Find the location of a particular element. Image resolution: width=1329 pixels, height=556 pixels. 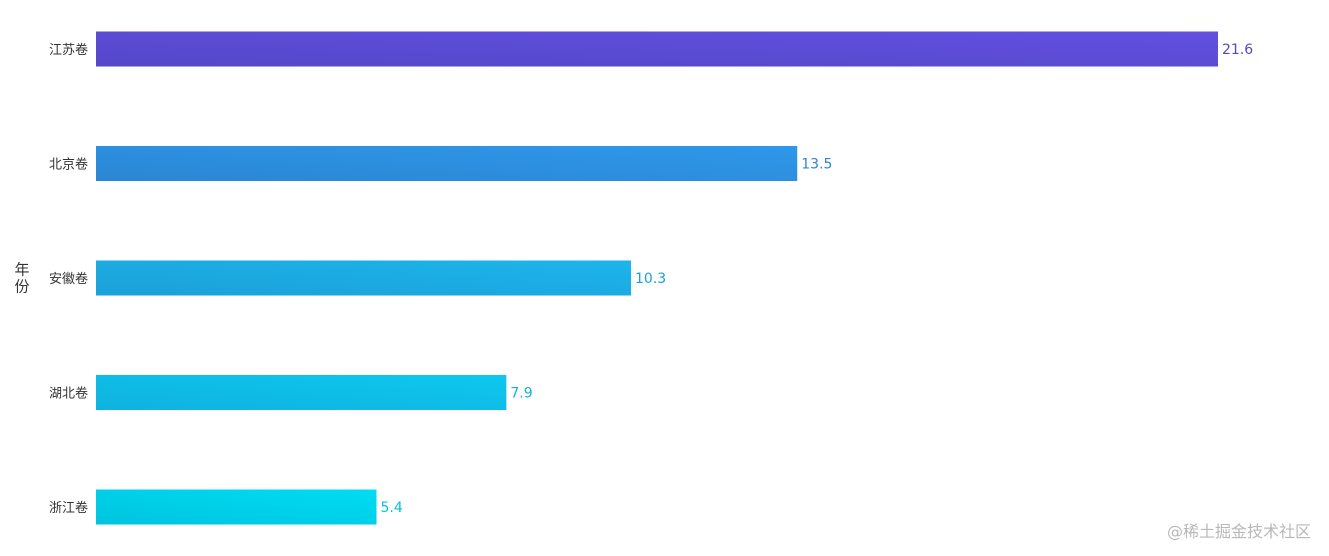

value-label: 7.9 is located at coordinates (521, 394).